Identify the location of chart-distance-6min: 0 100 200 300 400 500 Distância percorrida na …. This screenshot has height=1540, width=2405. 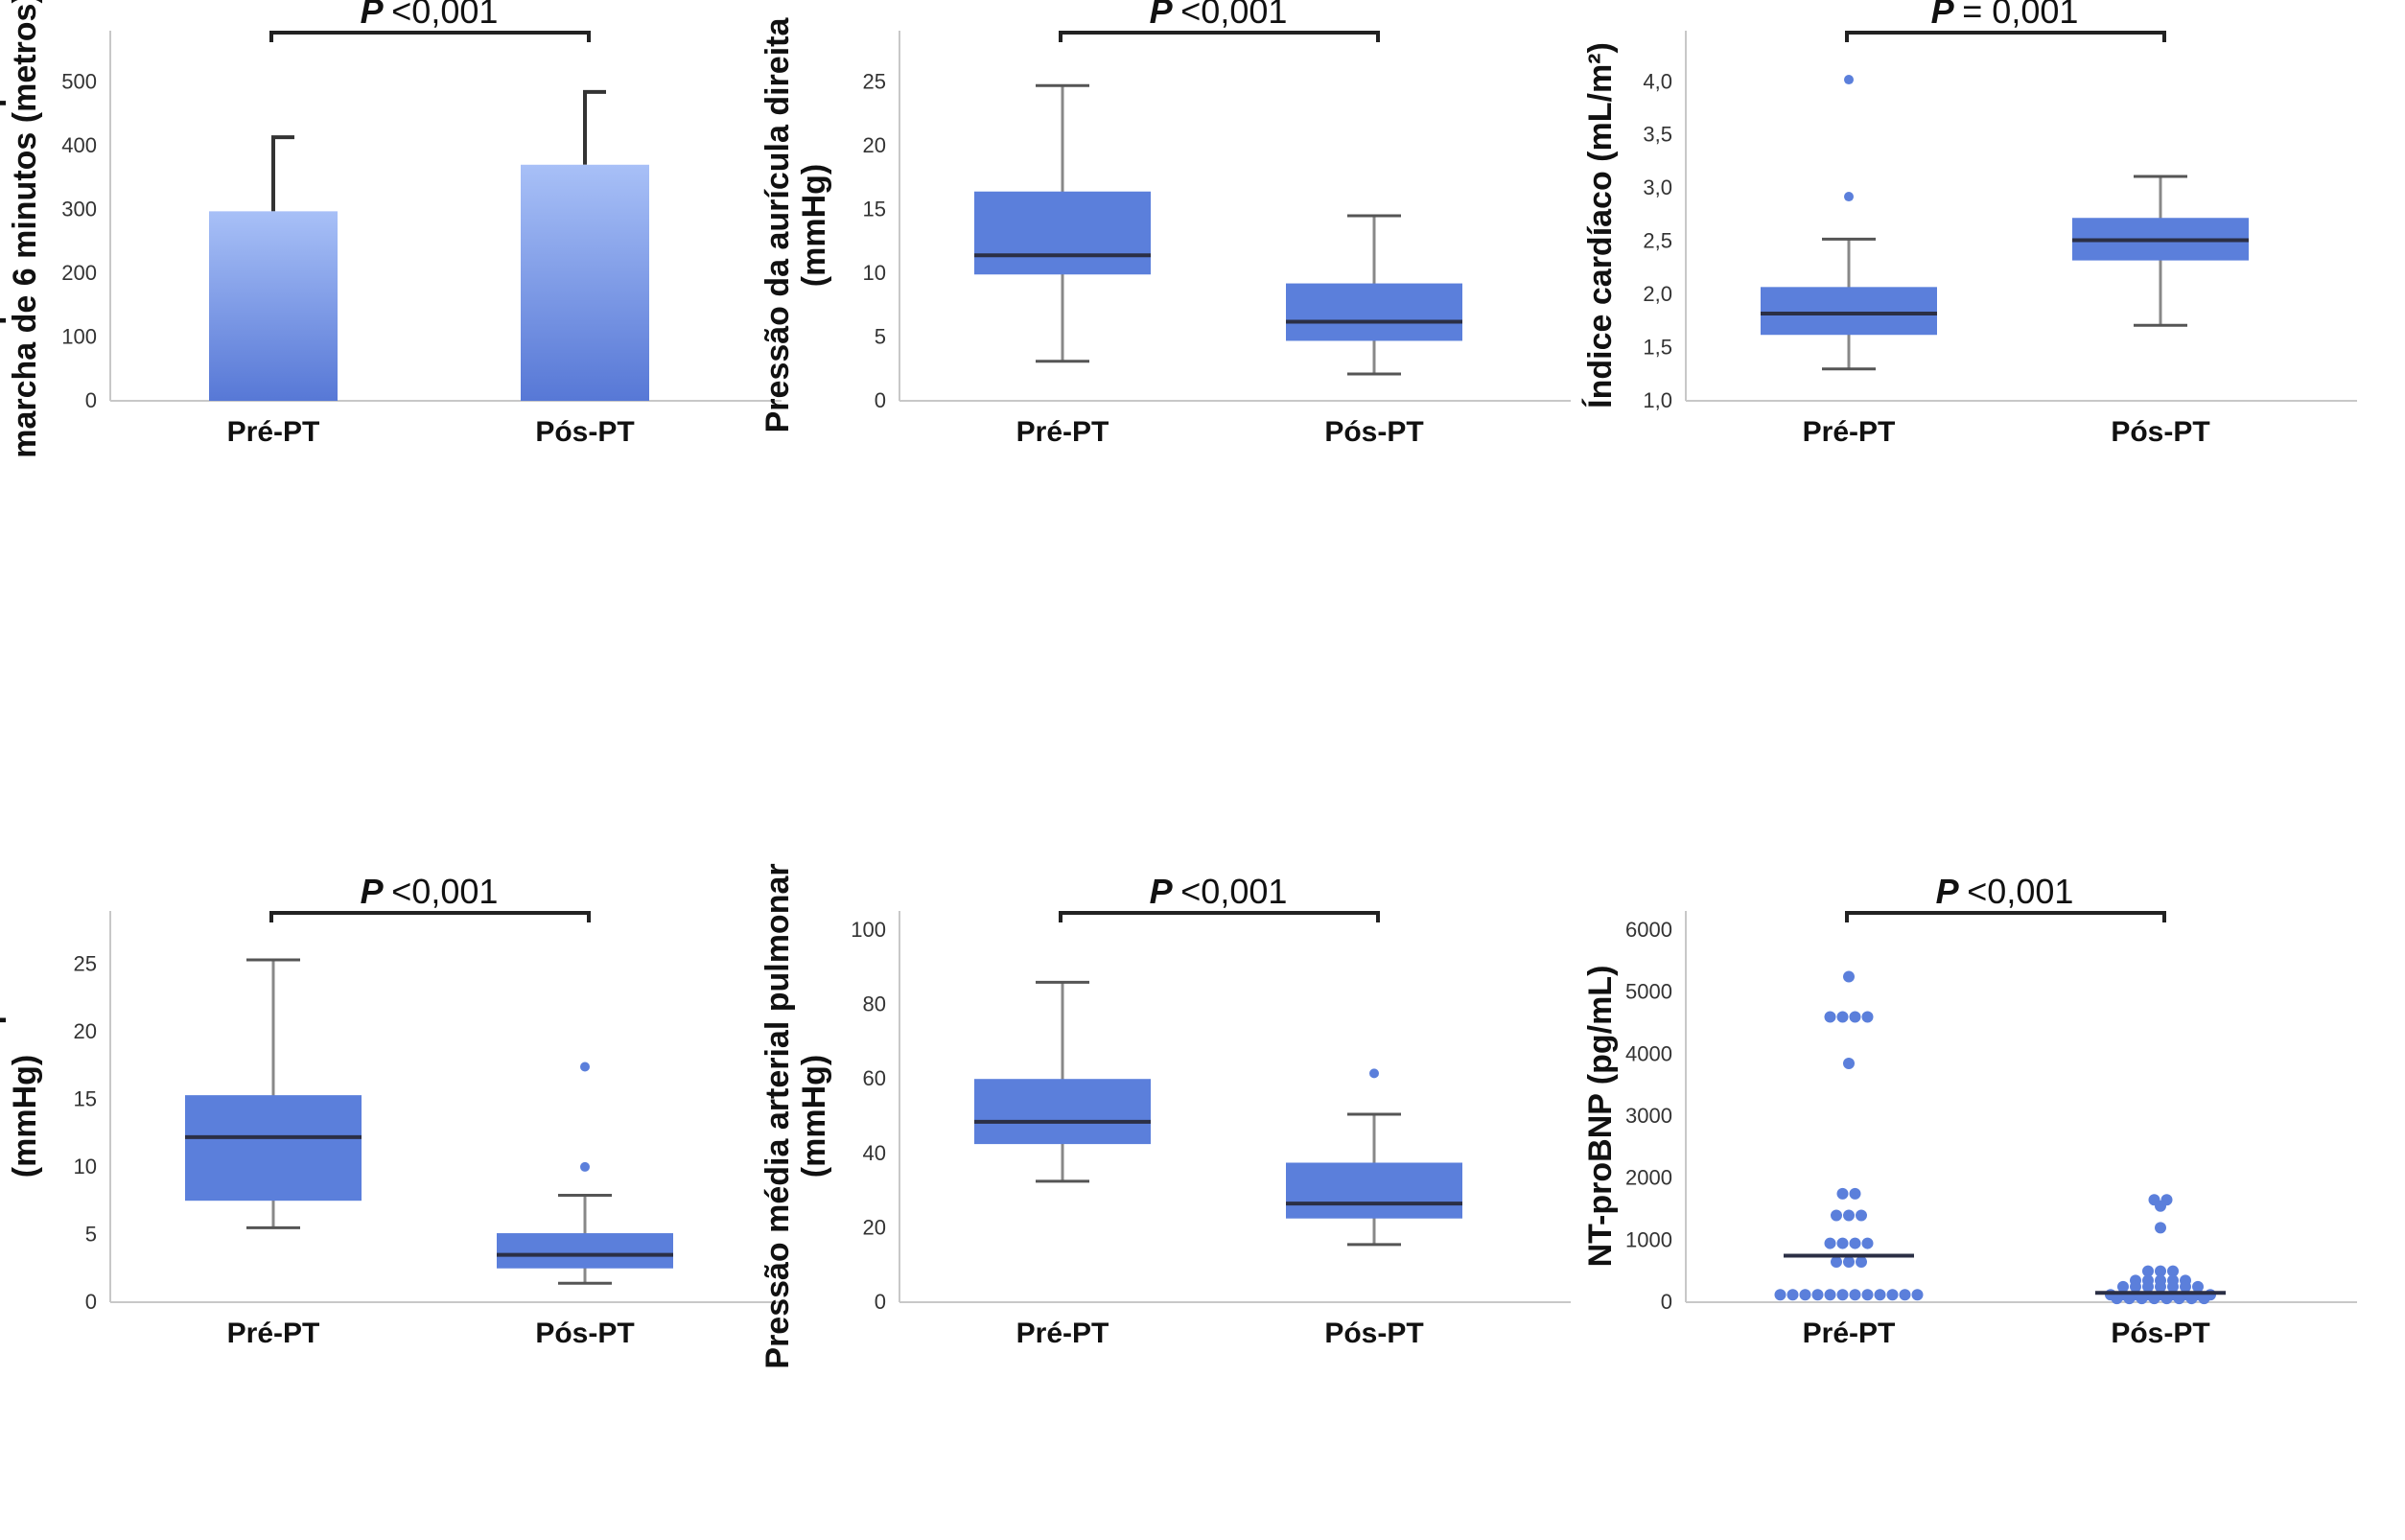
(391, 239).